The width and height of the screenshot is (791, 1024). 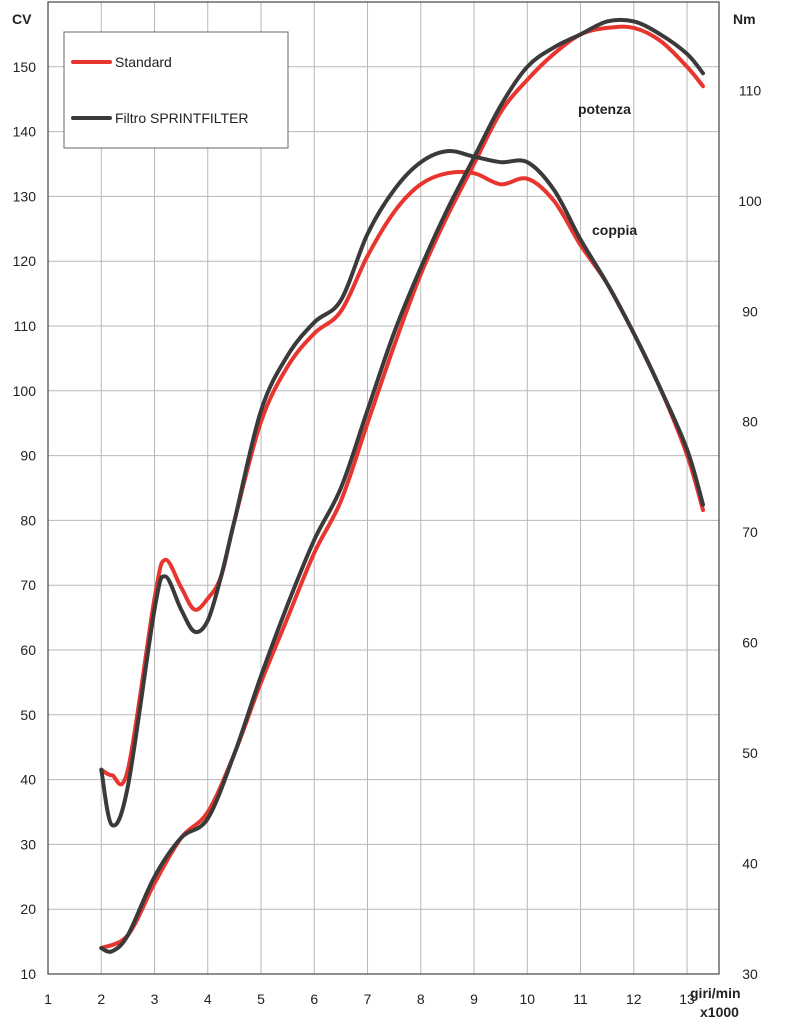 I want to click on x-tick-label: 2, so click(x=101, y=999).